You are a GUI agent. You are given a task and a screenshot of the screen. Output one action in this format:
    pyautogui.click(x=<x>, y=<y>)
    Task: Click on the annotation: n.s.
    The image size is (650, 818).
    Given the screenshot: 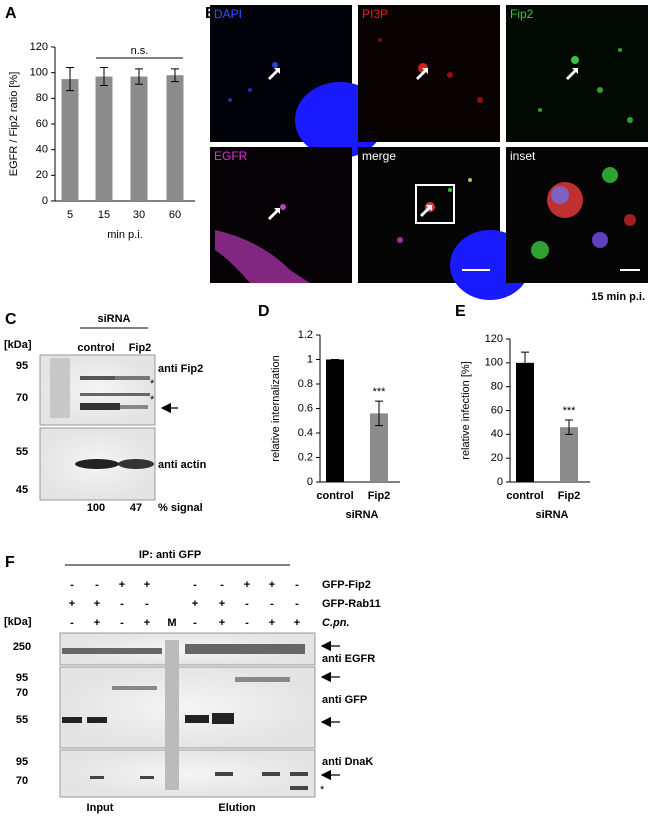 What is the action you would take?
    pyautogui.click(x=140, y=51)
    